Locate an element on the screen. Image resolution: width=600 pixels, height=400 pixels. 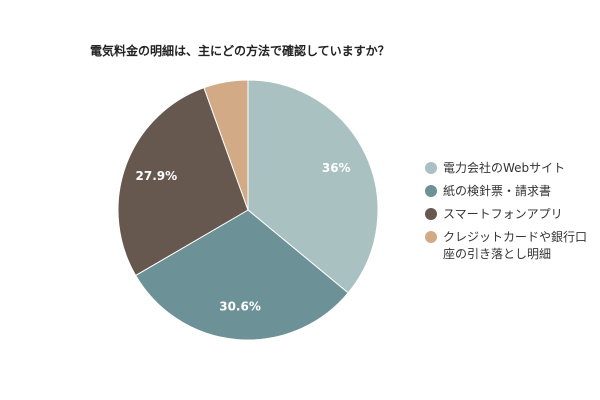
slice-label: 30.6% is located at coordinates (240, 307).